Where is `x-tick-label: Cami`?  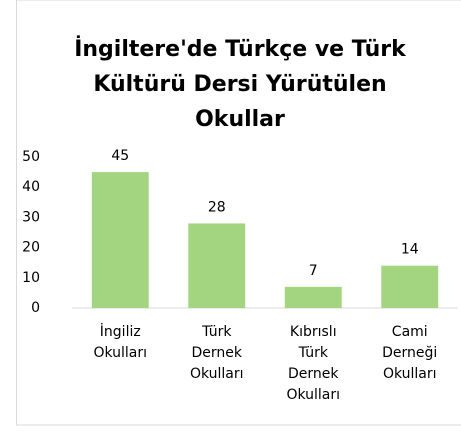
x-tick-label: Cami is located at coordinates (410, 332).